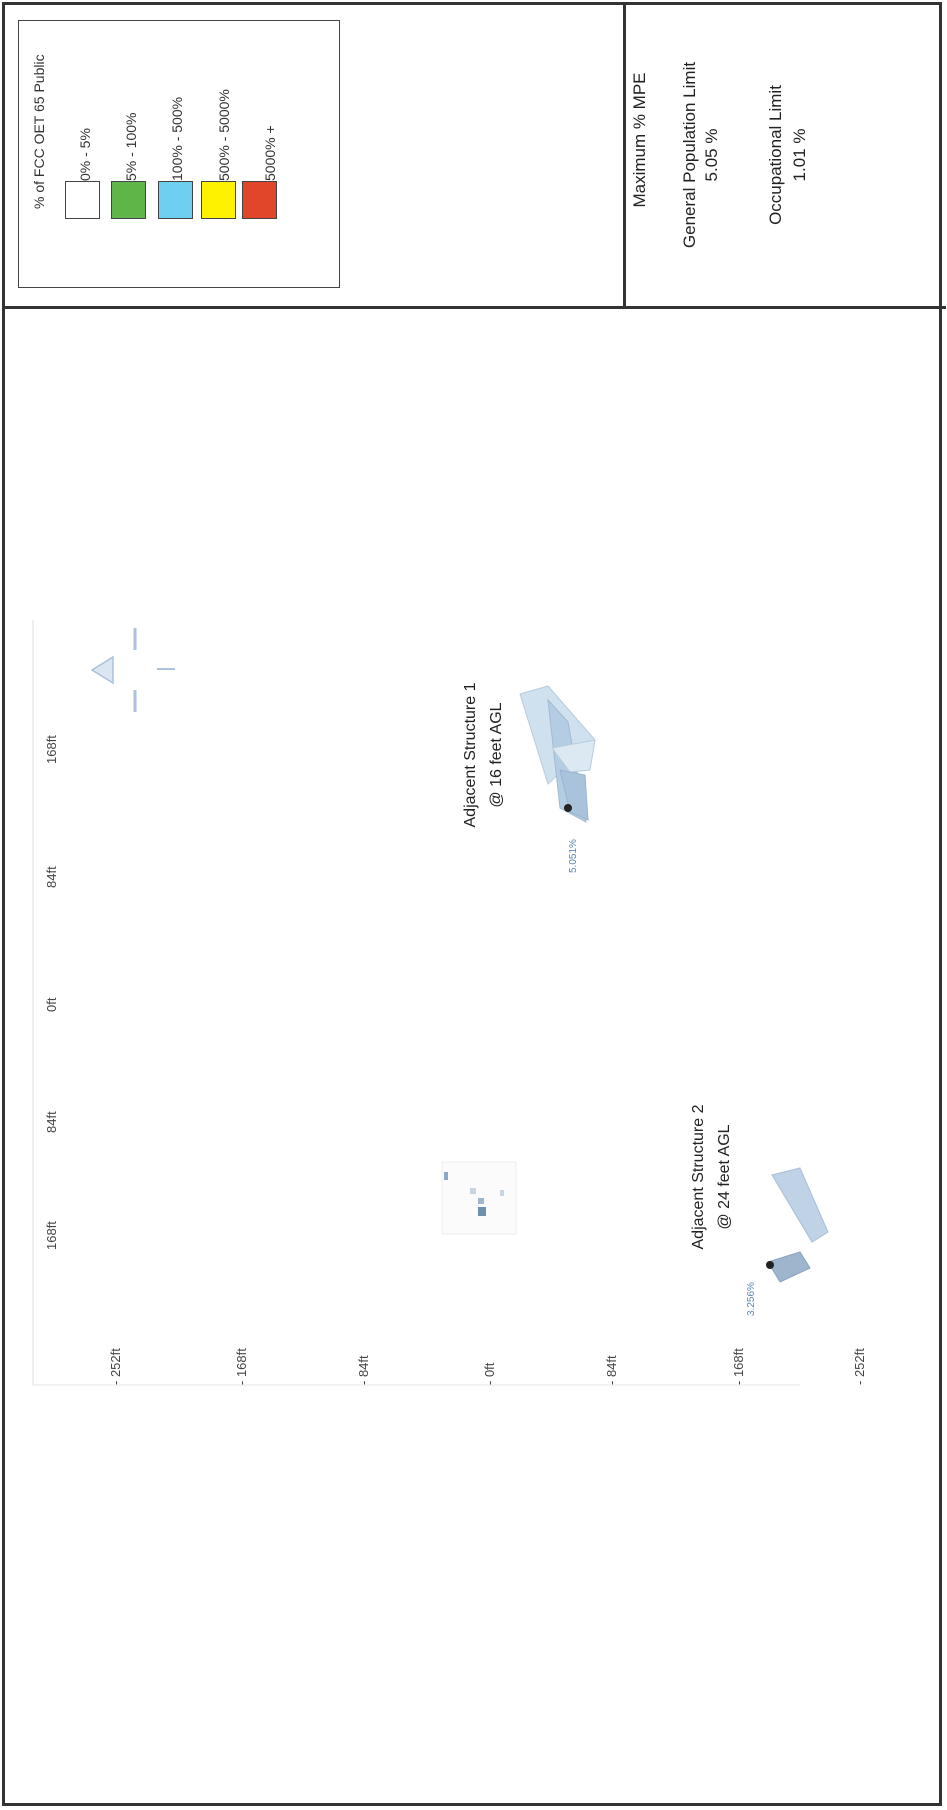 This screenshot has width=947, height=1810. Describe the element at coordinates (51, 1235) in the screenshot. I see `x-tick-168ft-left: 168ft` at that location.